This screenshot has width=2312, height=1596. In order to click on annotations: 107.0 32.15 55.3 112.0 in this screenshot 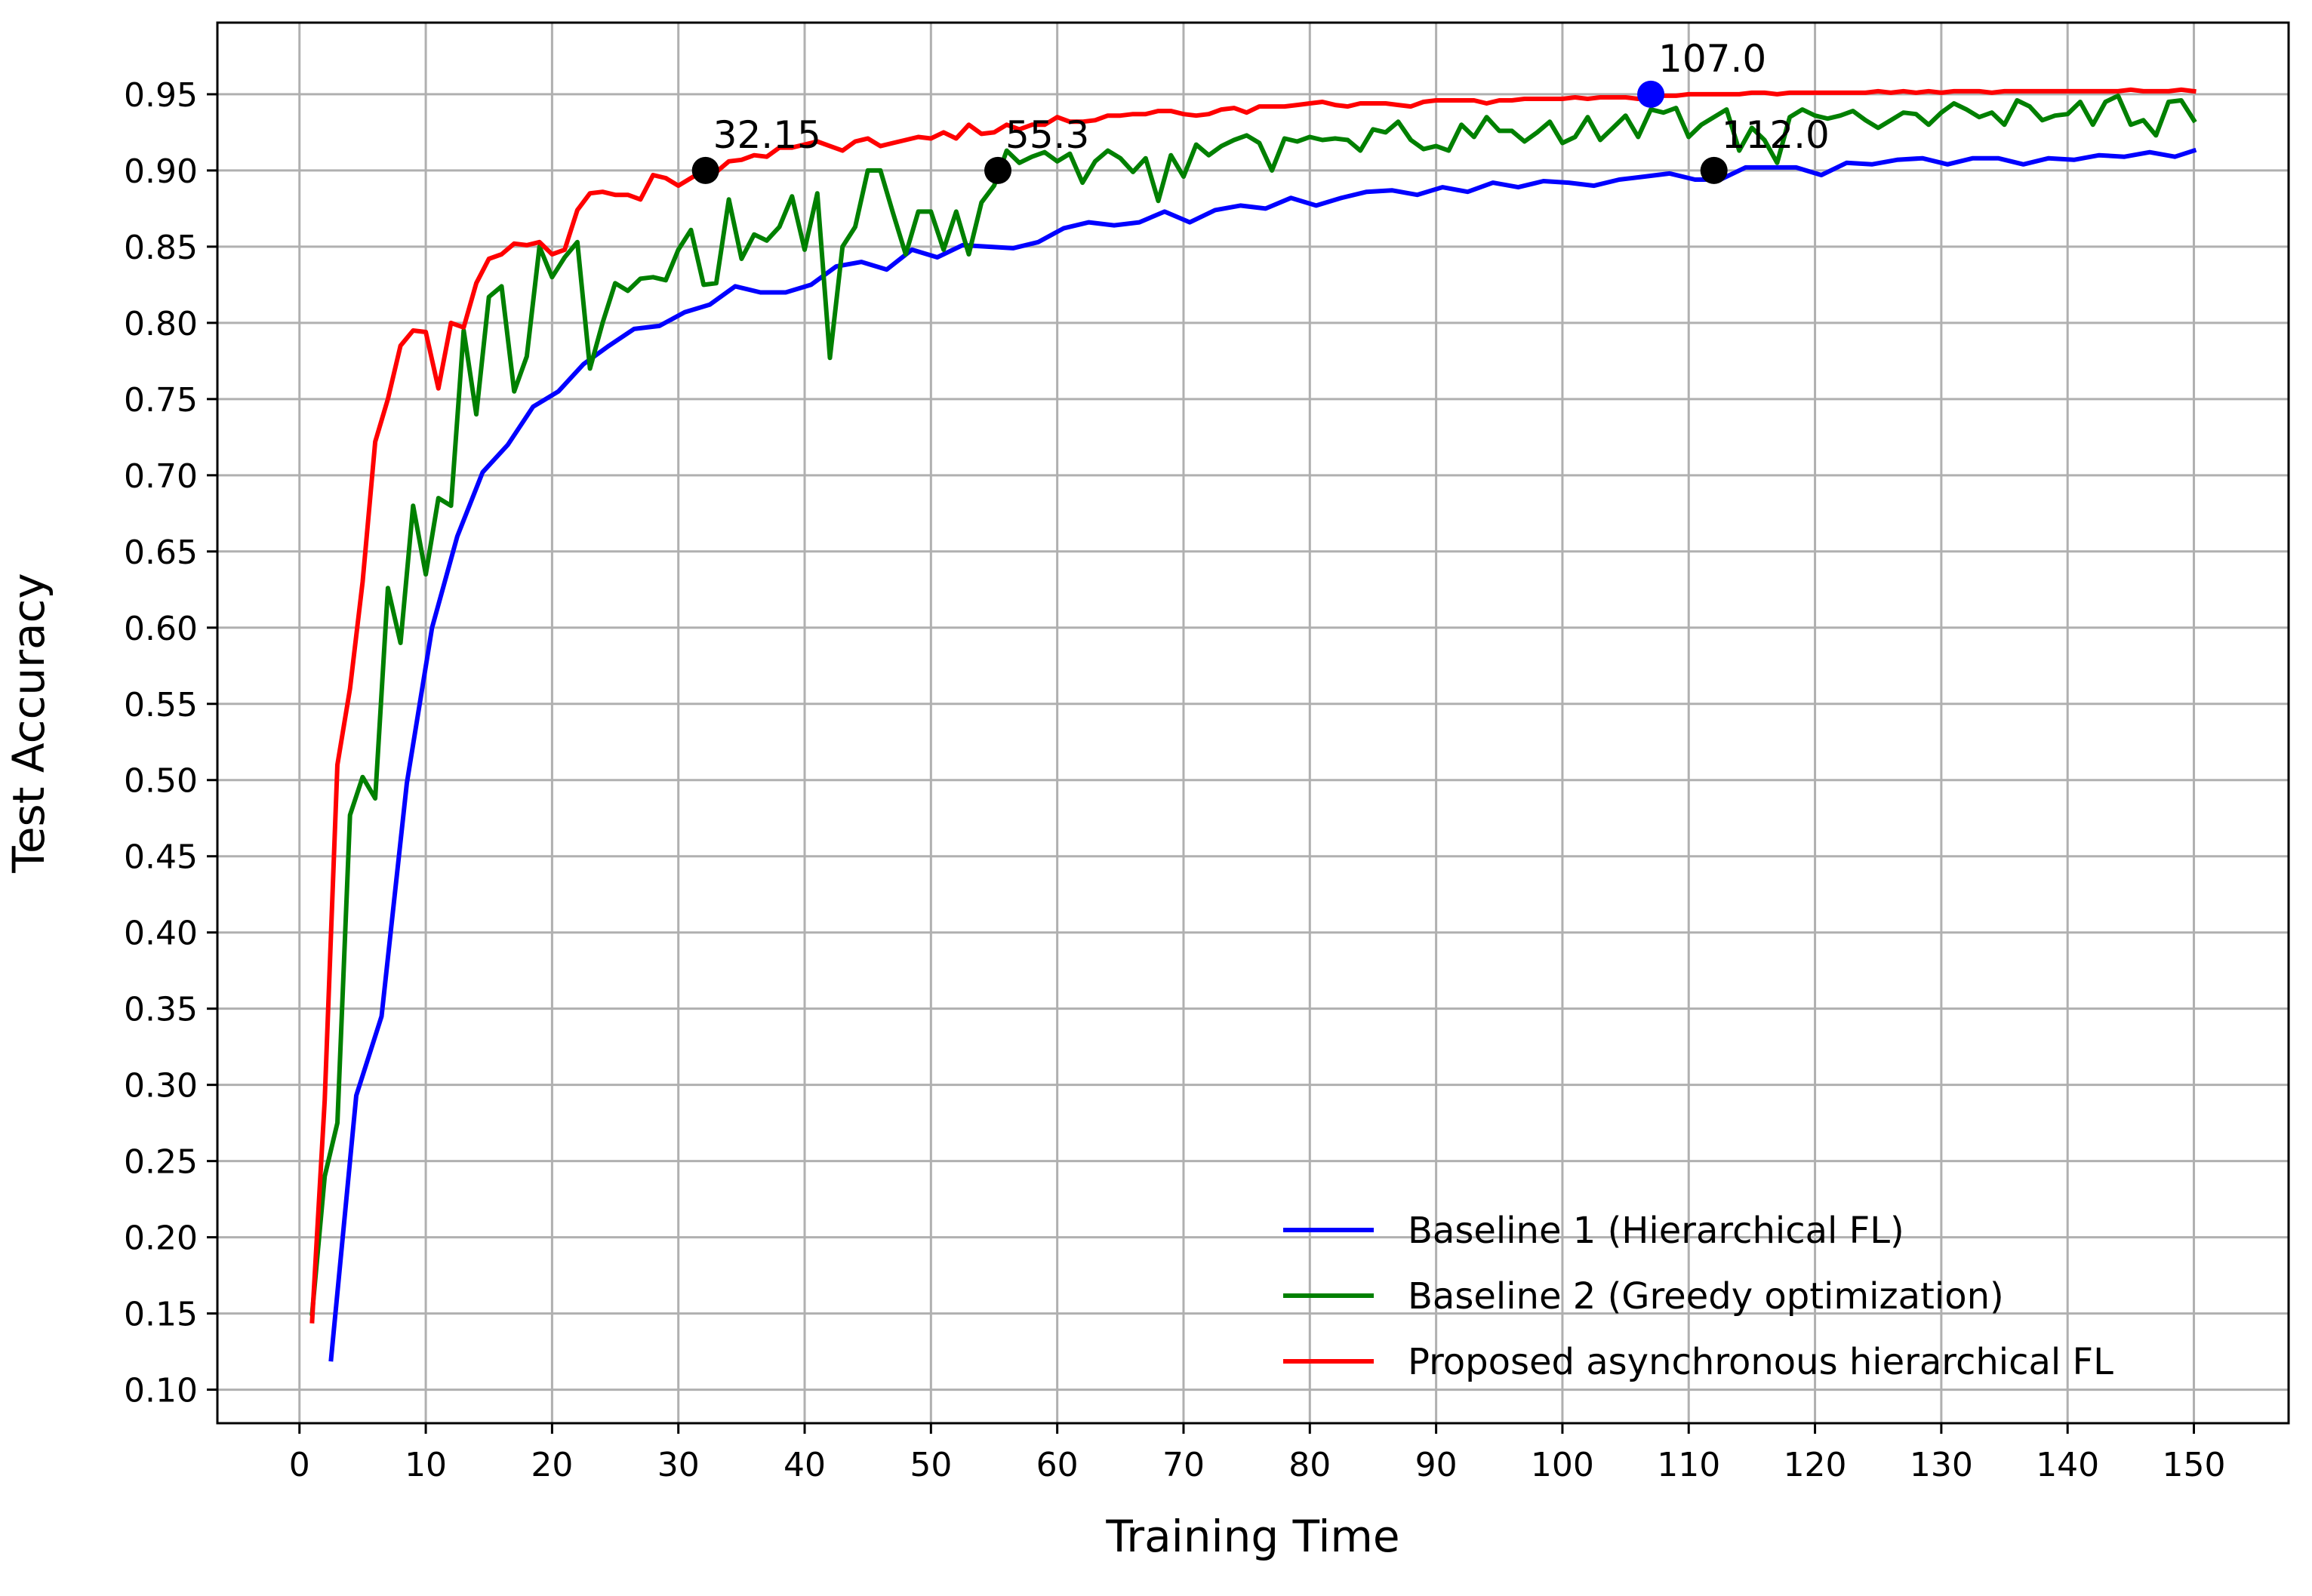, I will do `click(1260, 110)`.